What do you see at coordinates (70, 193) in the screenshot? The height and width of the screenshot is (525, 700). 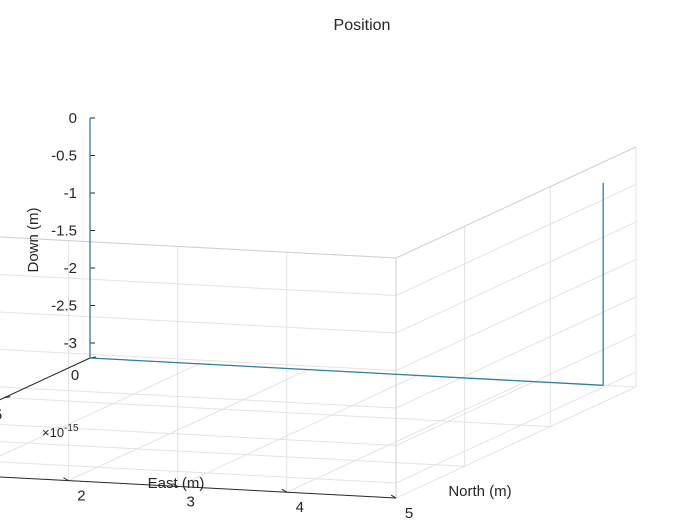 I see `z-tick-label: -1` at bounding box center [70, 193].